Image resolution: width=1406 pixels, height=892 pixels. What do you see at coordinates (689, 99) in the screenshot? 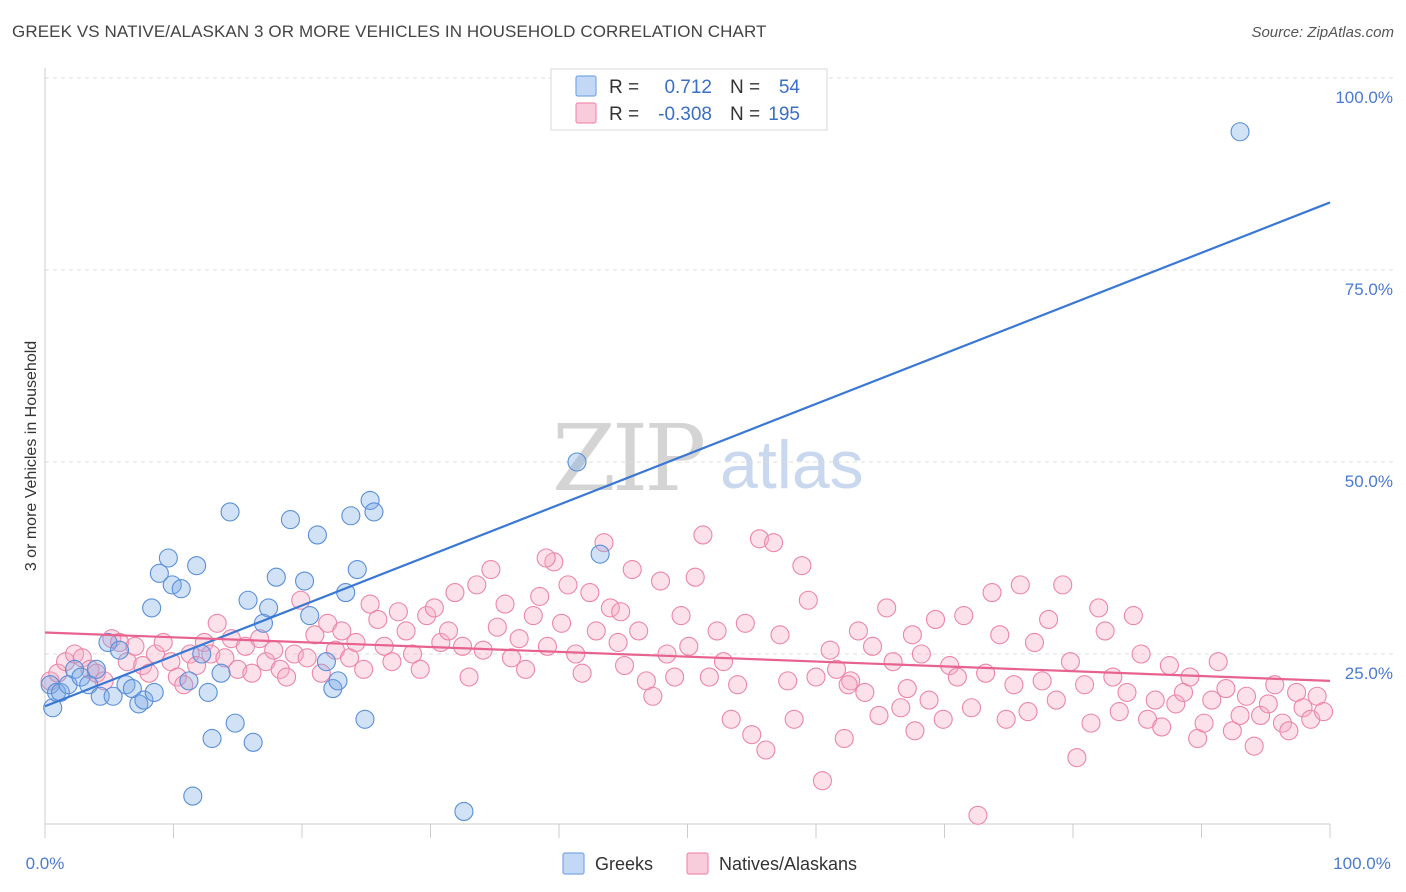
I see `legend-box: R = 0.712 N = 54 R = -0.308 N = 195` at bounding box center [689, 99].